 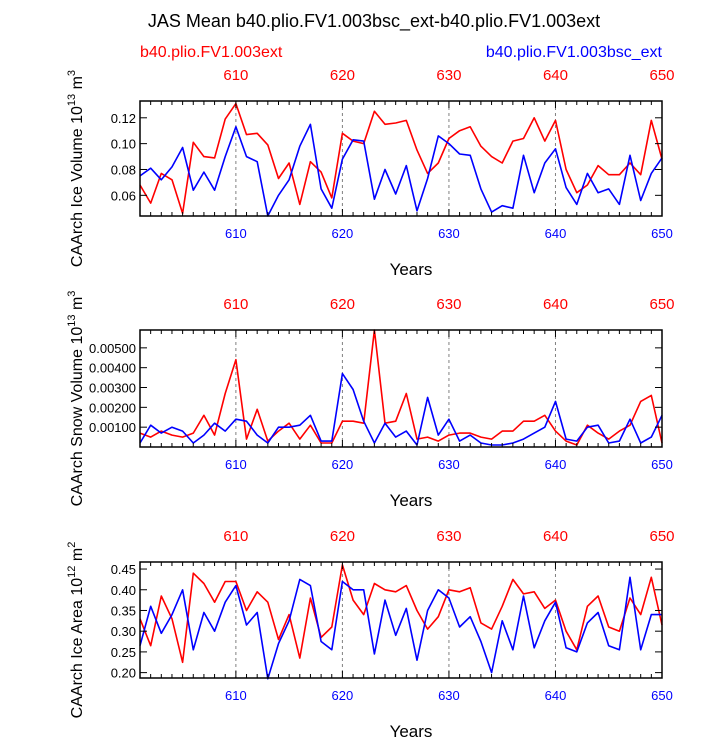 I want to click on y-axis-title: CAArch Ice Volume 1013 m3, so click(x=76, y=168).